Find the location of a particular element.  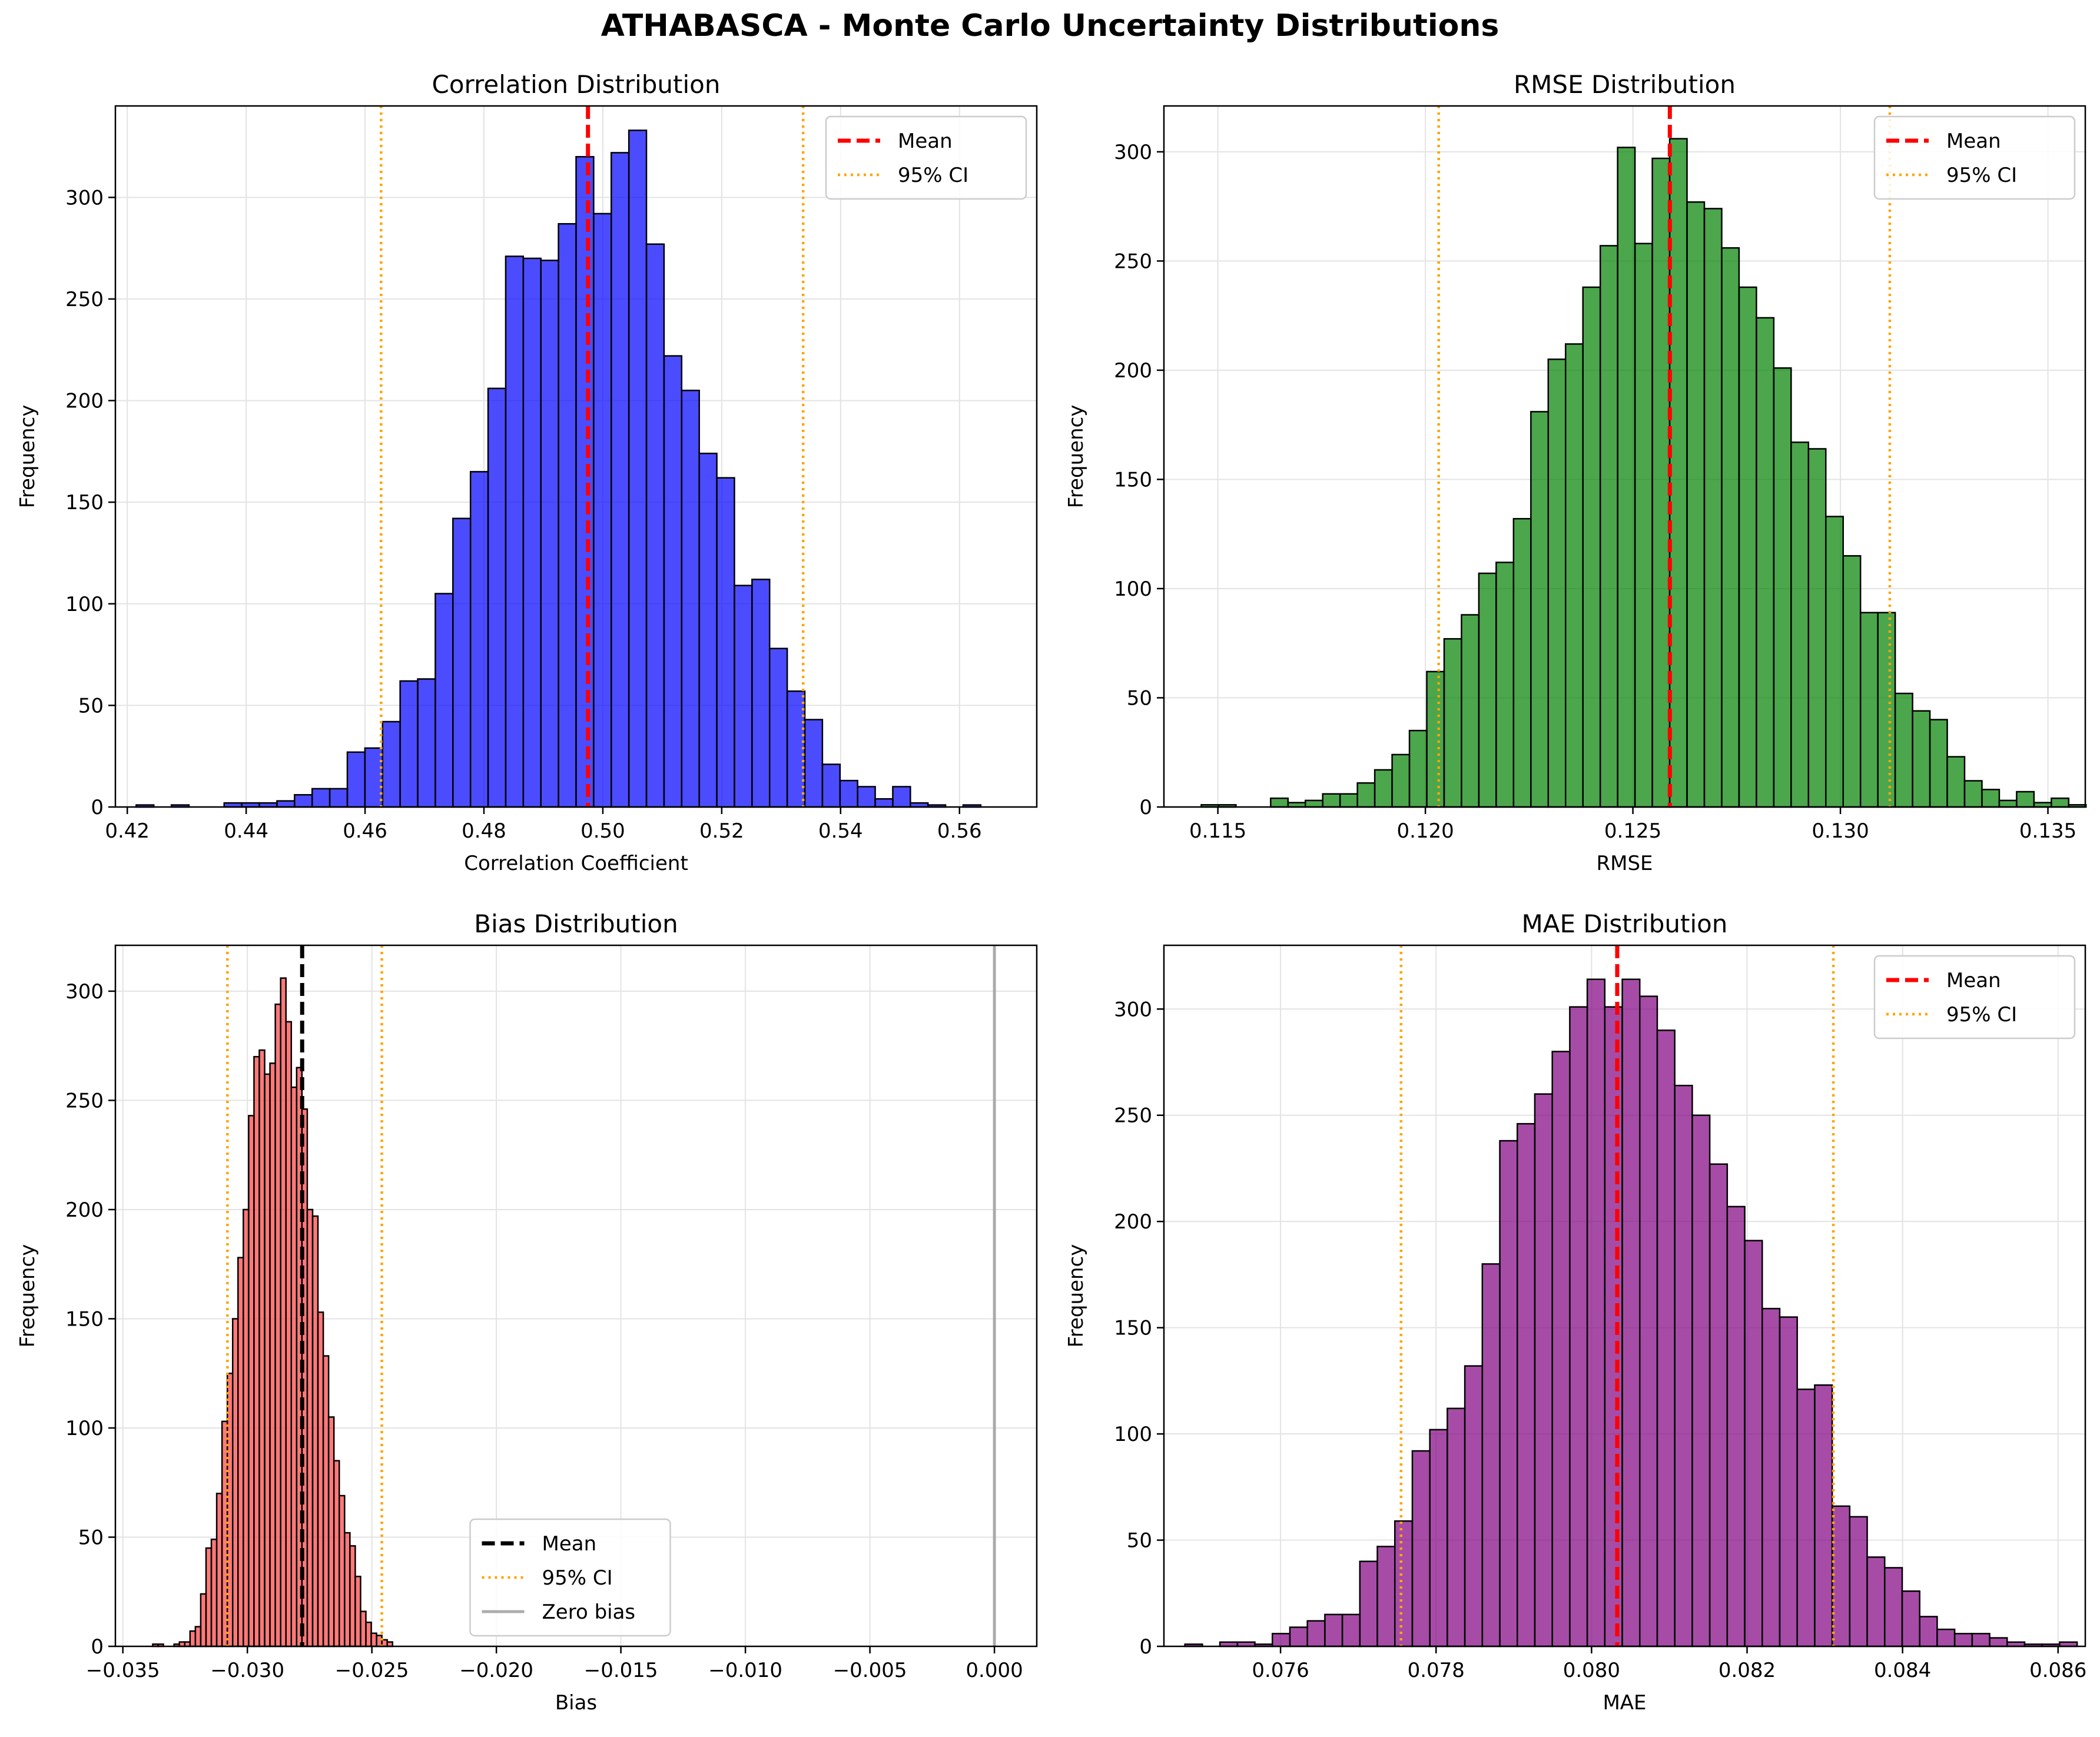

x-axis-label: MAE is located at coordinates (1625, 1703).